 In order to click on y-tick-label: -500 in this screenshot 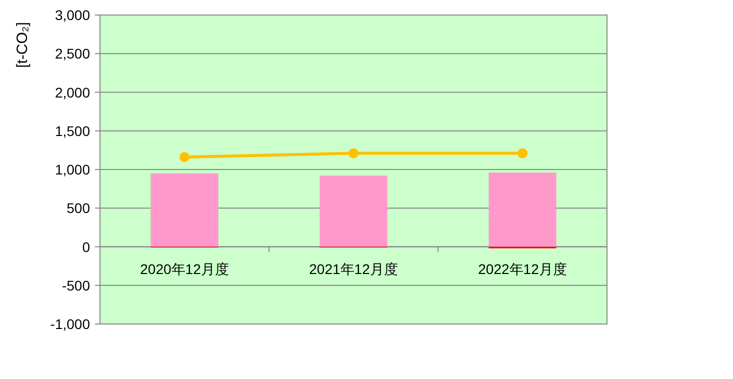, I will do `click(76, 285)`.